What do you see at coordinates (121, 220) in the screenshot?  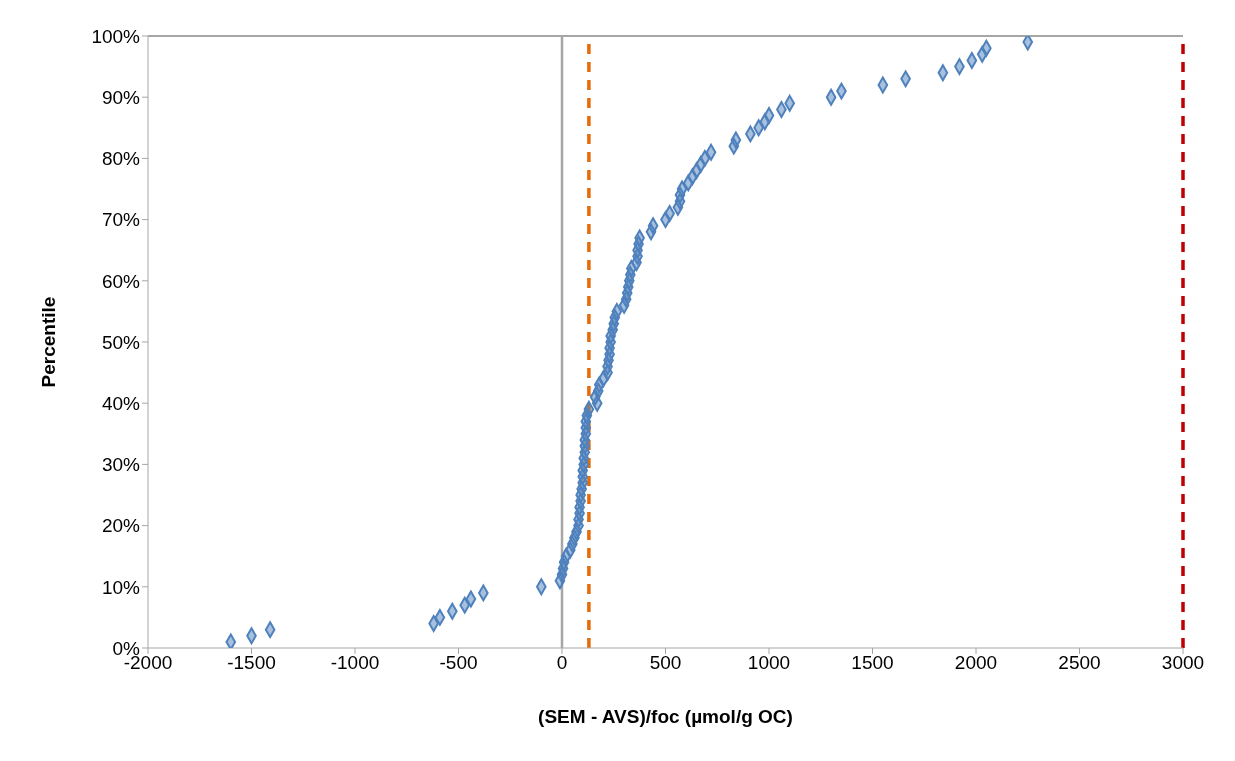 I see `y-tick-label: 70%` at bounding box center [121, 220].